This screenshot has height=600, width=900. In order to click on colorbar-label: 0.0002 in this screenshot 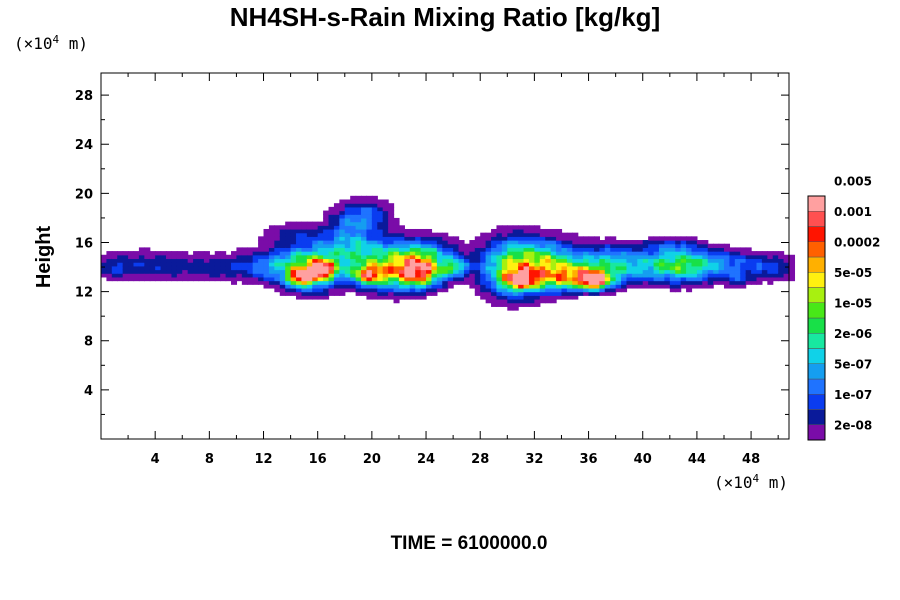, I will do `click(857, 242)`.